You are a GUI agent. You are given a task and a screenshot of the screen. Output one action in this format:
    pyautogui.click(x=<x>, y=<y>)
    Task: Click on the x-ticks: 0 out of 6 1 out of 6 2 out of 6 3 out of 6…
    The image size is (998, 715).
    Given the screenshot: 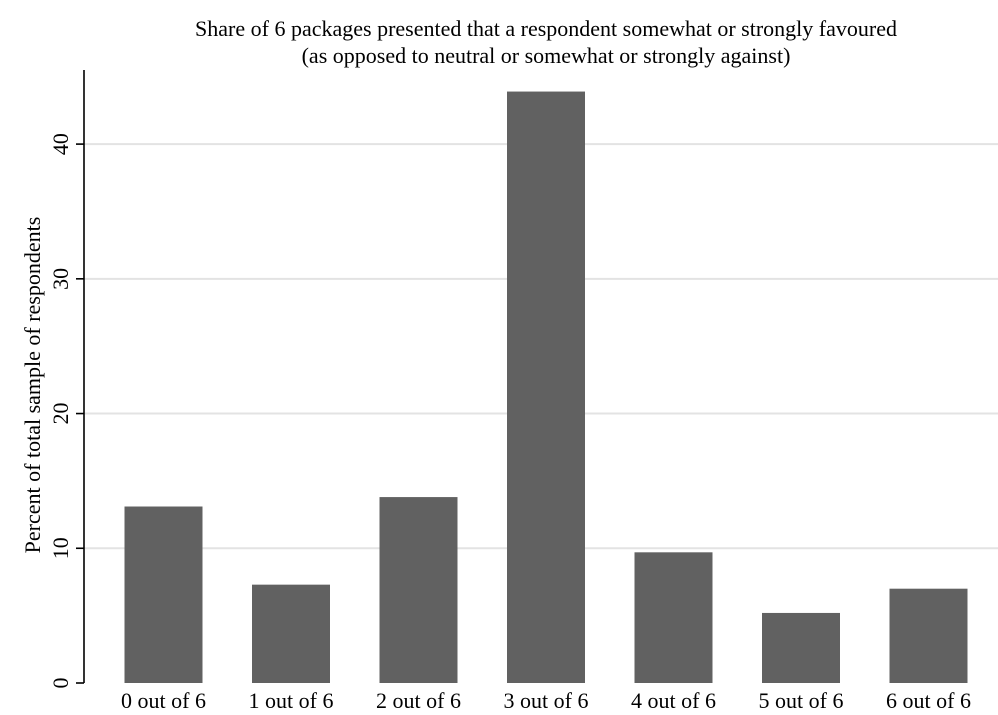 What is the action you would take?
    pyautogui.click(x=546, y=700)
    